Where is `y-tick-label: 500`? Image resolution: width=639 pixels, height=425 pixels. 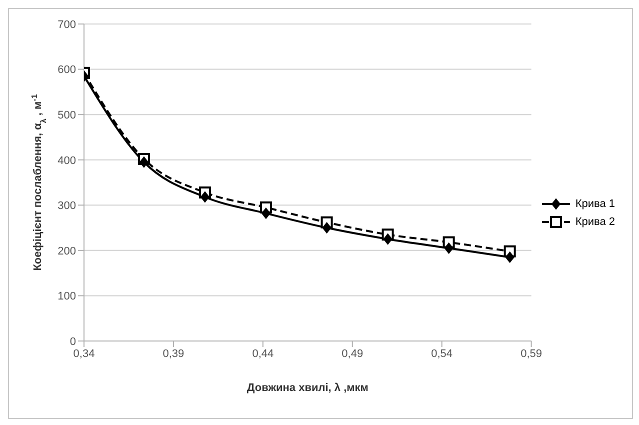 y-tick-label: 500 is located at coordinates (67, 115).